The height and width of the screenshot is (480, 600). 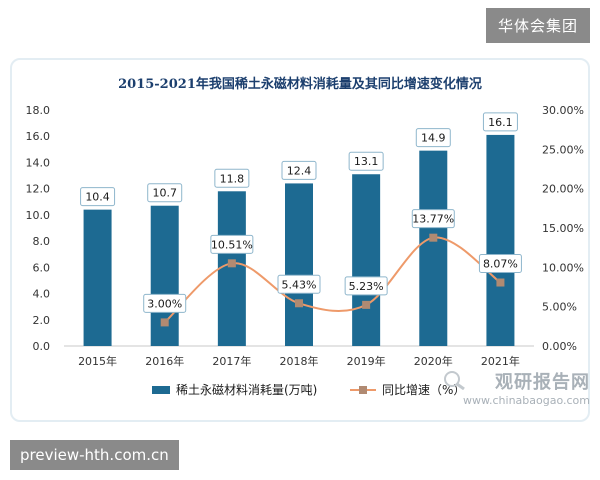 I want to click on legend-label-line: 同比增速（%）, so click(x=423, y=390).